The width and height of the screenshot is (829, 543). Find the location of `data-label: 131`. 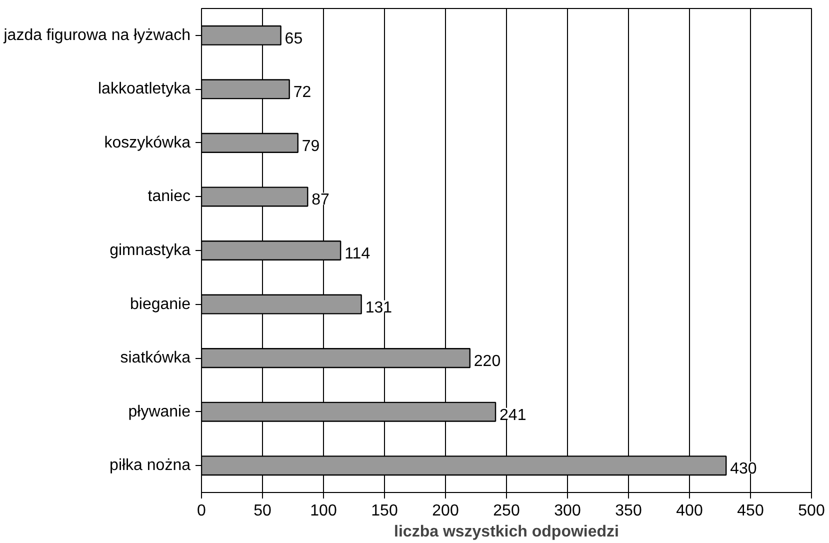

data-label: 131 is located at coordinates (378, 307).